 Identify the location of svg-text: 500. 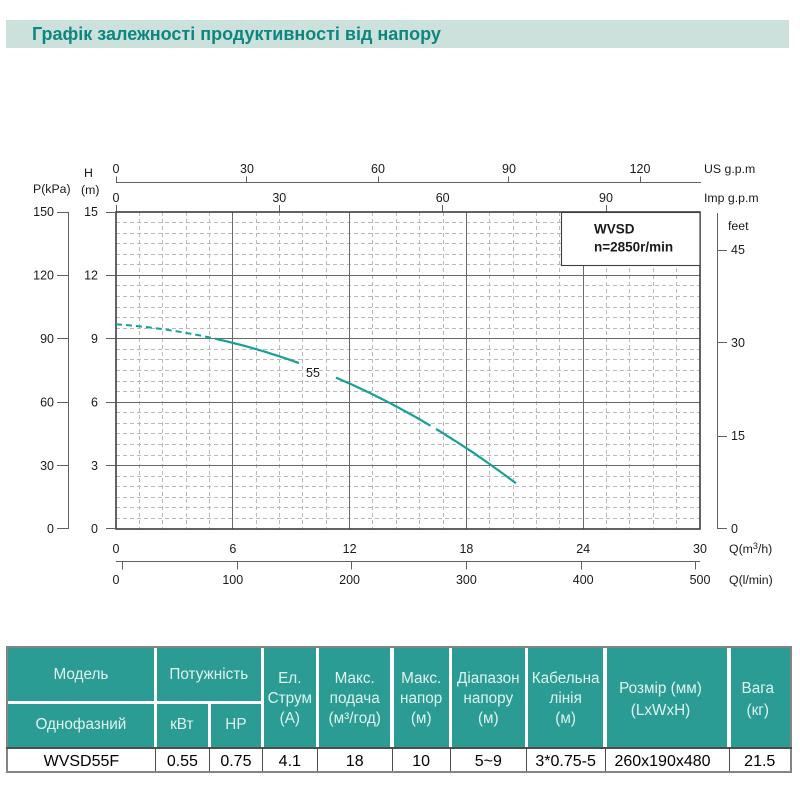
(700, 580).